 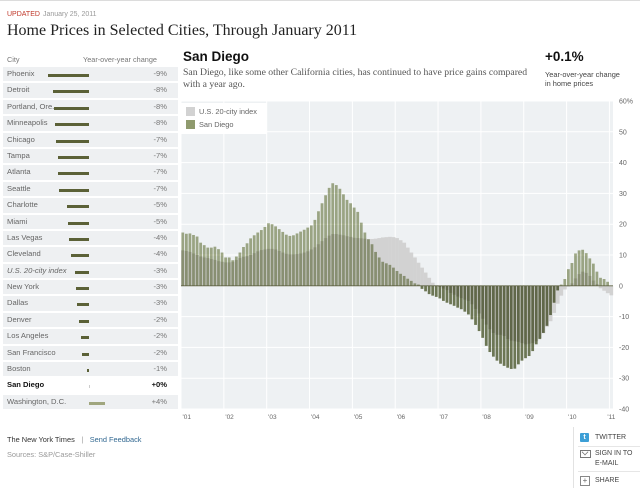 What do you see at coordinates (90, 254) in the screenshot?
I see `city-row: Cleveland -4%` at bounding box center [90, 254].